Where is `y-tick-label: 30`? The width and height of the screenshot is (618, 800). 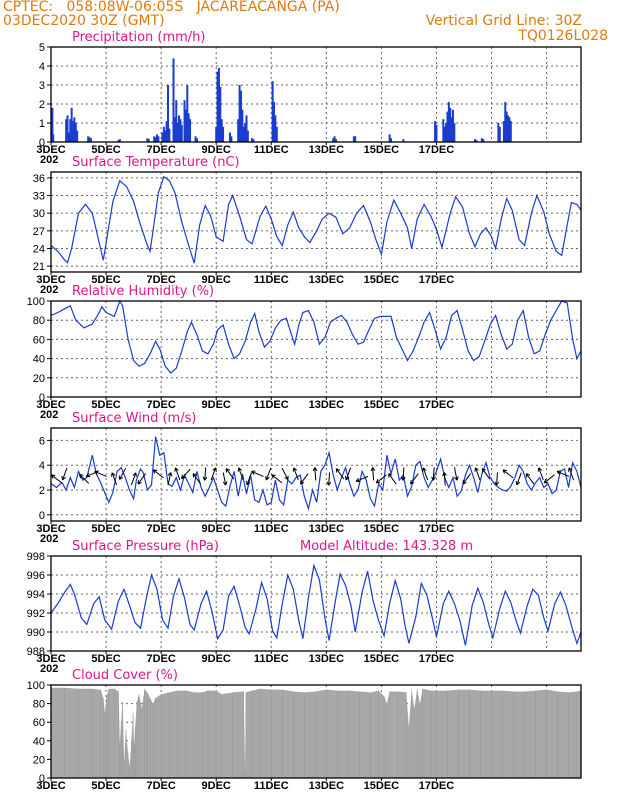
y-tick-label: 30 is located at coordinates (39, 214).